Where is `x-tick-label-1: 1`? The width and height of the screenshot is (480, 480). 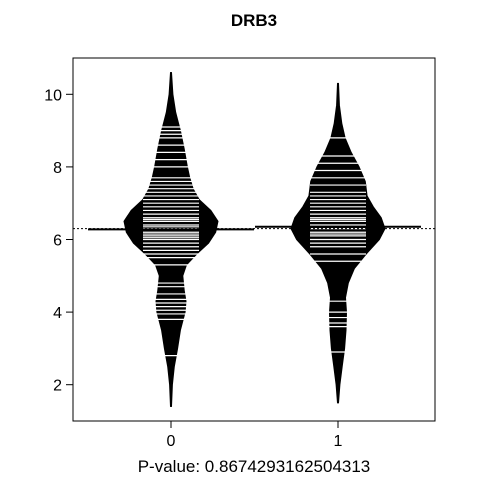
x-tick-label-1: 1 is located at coordinates (338, 441).